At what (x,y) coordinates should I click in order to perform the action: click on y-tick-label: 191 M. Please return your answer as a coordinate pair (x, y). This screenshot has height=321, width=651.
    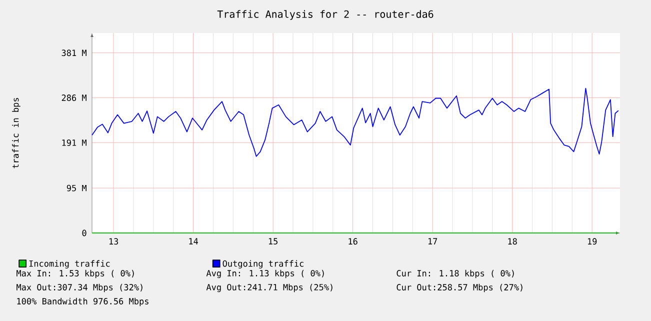
    Looking at the image, I should click on (74, 142).